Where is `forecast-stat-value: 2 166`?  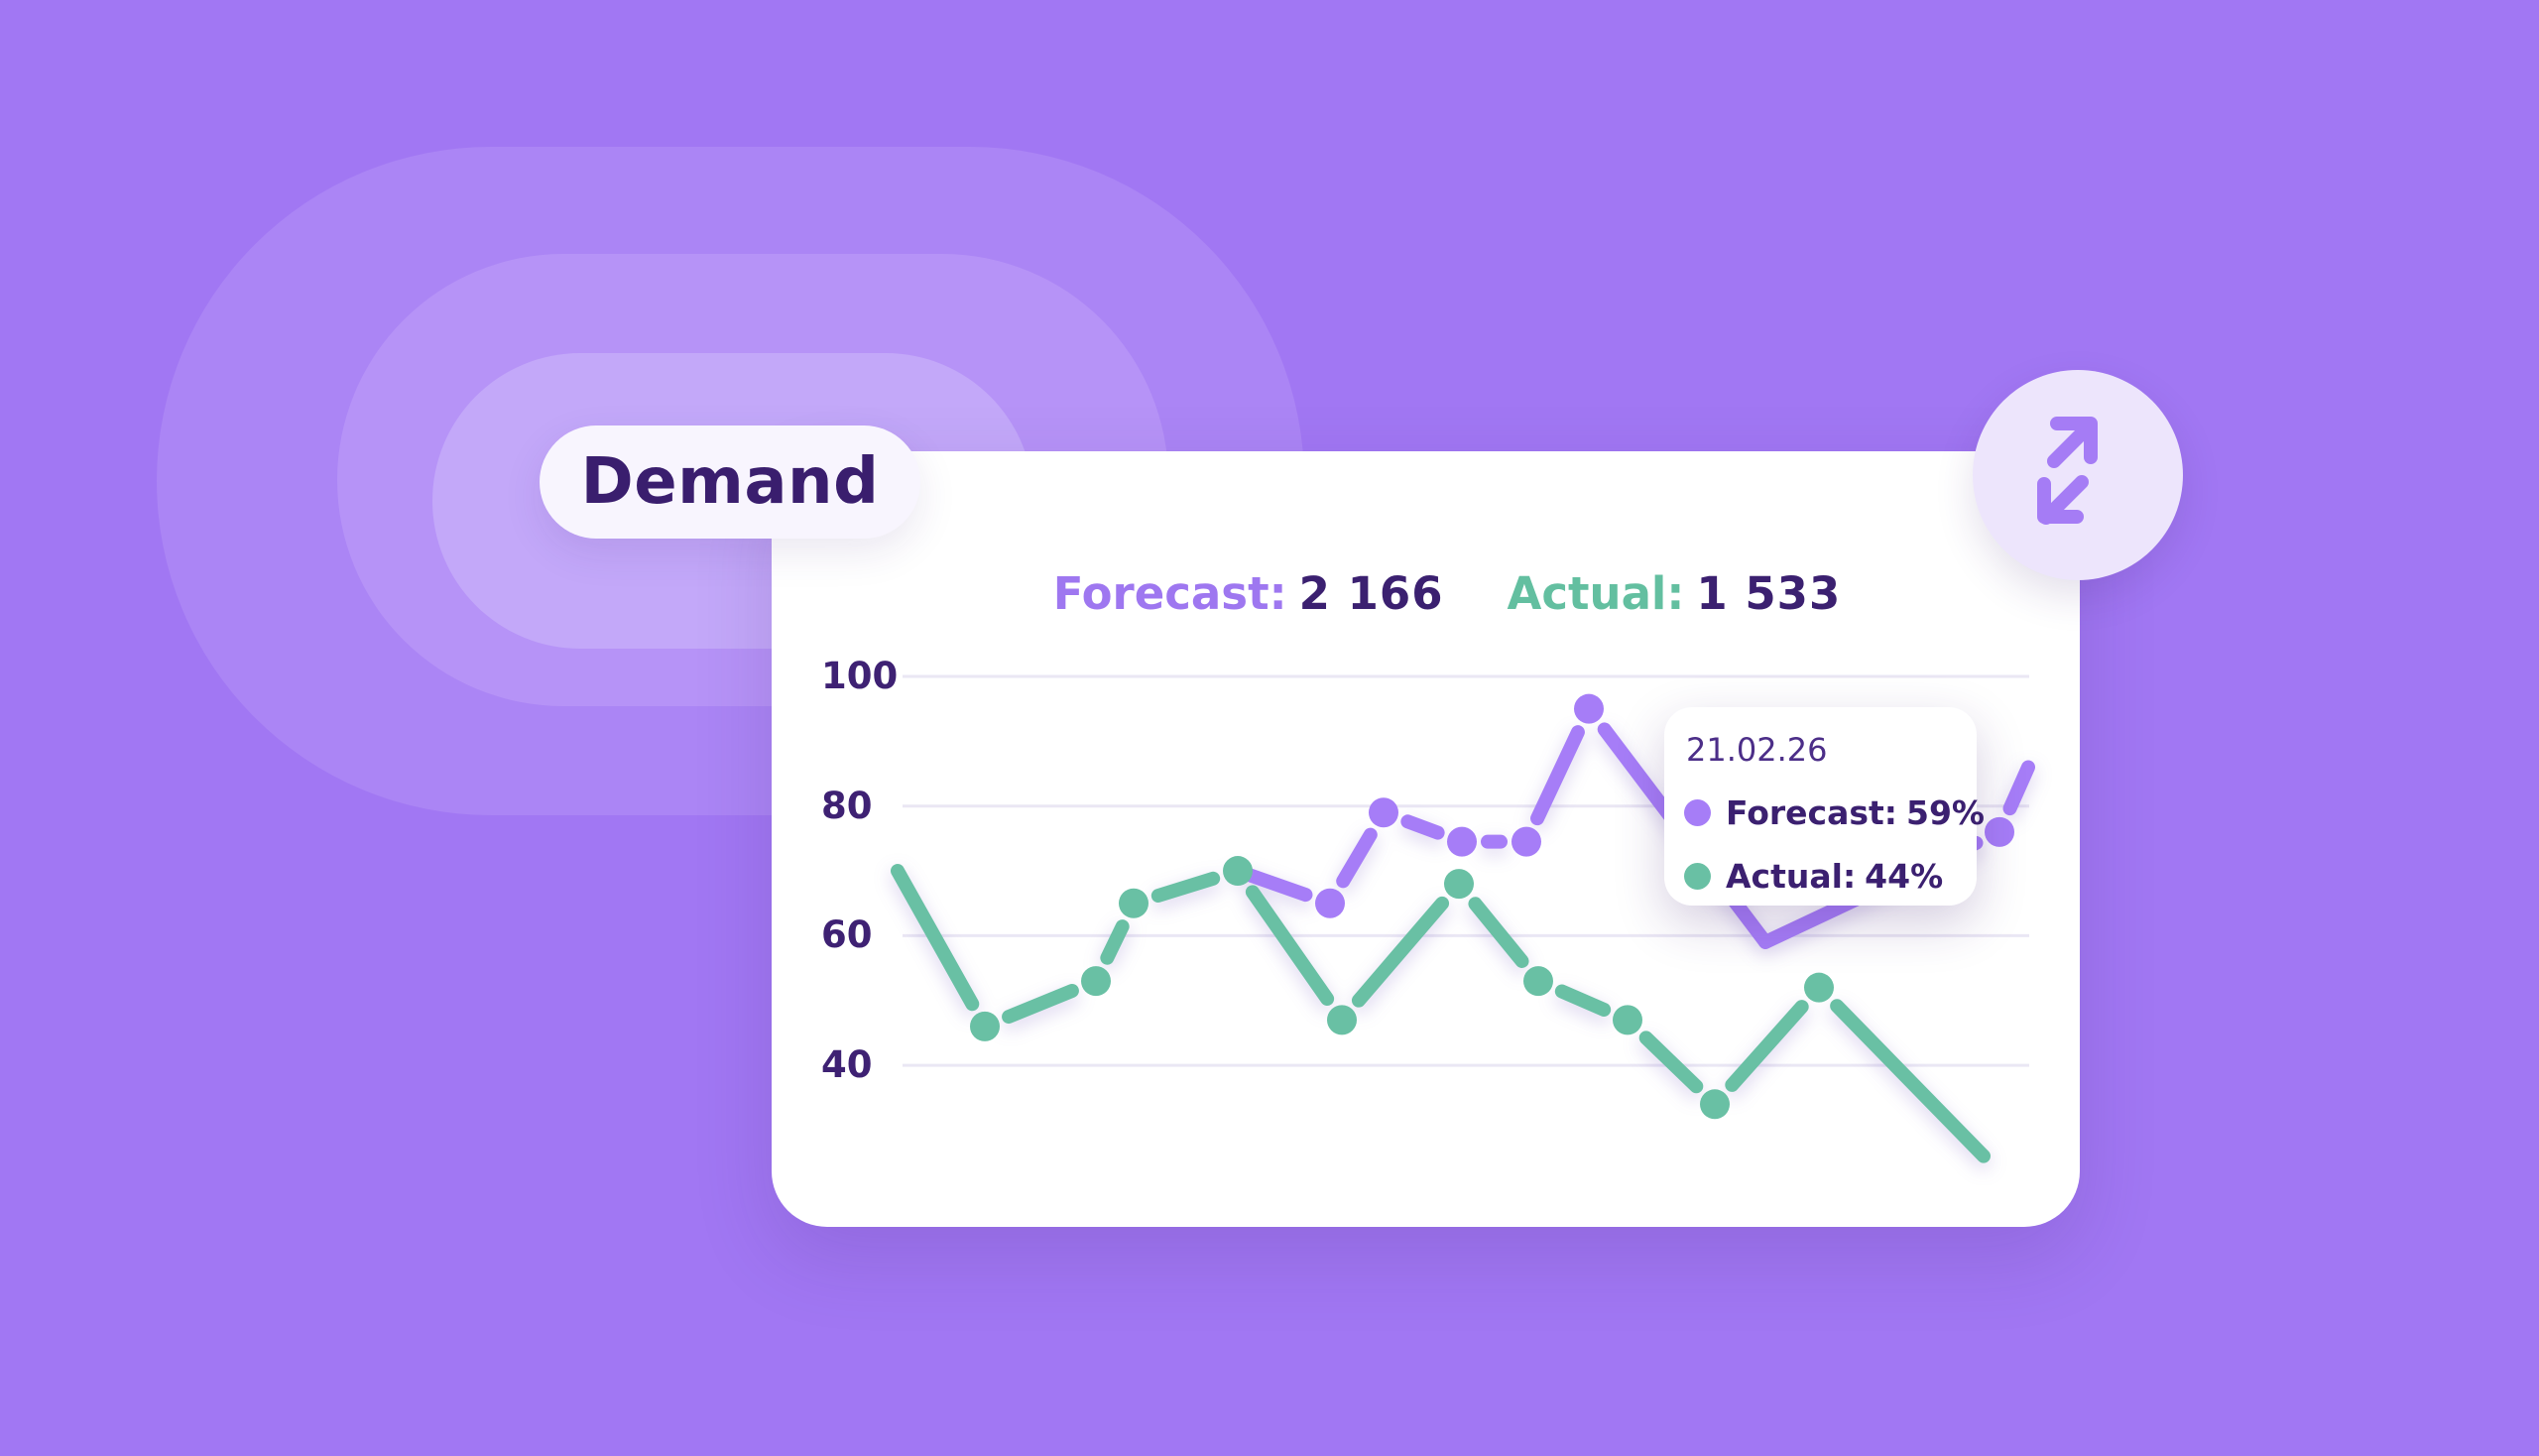
forecast-stat-value: 2 166 is located at coordinates (1371, 593).